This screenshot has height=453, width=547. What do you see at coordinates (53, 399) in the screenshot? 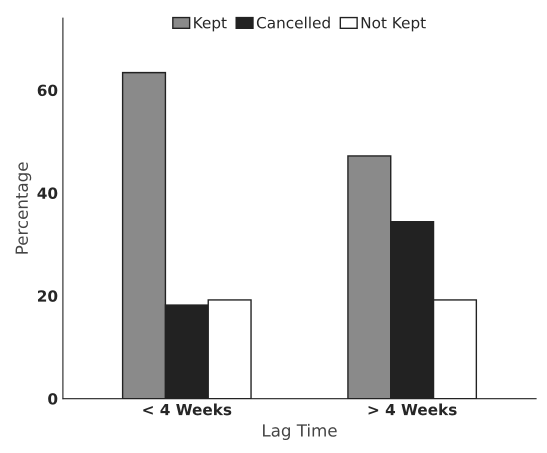
I see `y-tick-label: 0` at bounding box center [53, 399].